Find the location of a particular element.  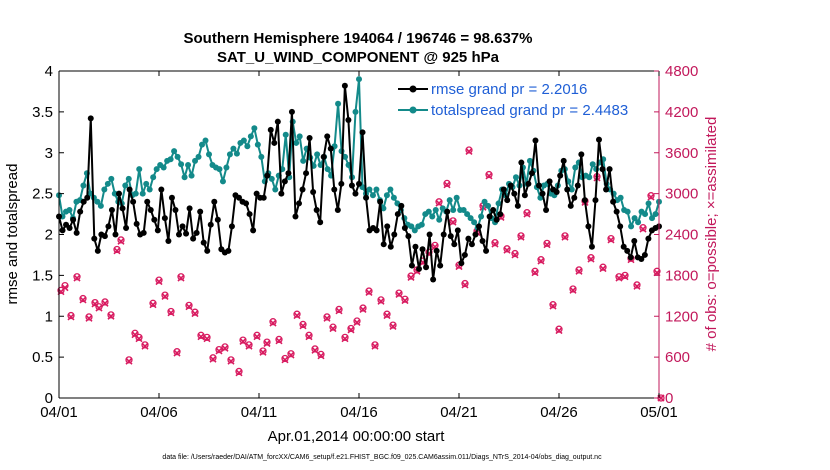

y-tick-label-left: 2.5 is located at coordinates (42, 194).